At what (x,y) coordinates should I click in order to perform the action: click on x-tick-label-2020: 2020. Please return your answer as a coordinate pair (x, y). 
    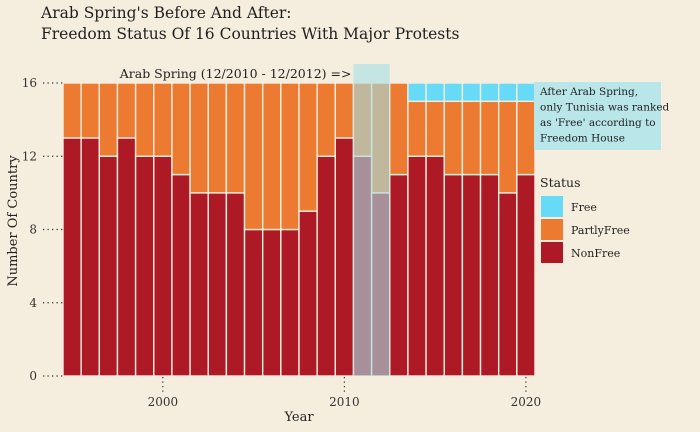
    Looking at the image, I should click on (526, 402).